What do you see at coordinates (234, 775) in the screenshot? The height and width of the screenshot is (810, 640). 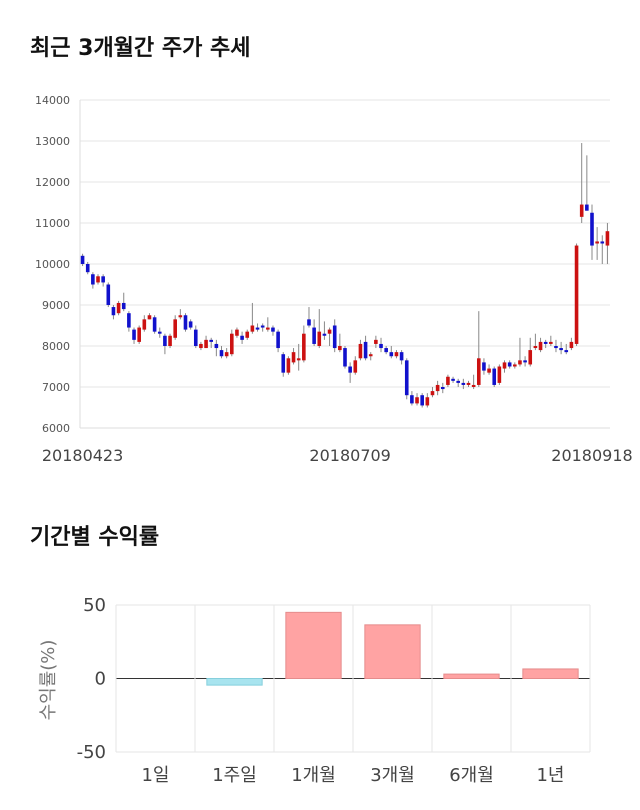 I see `x-category-label: 1주일` at bounding box center [234, 775].